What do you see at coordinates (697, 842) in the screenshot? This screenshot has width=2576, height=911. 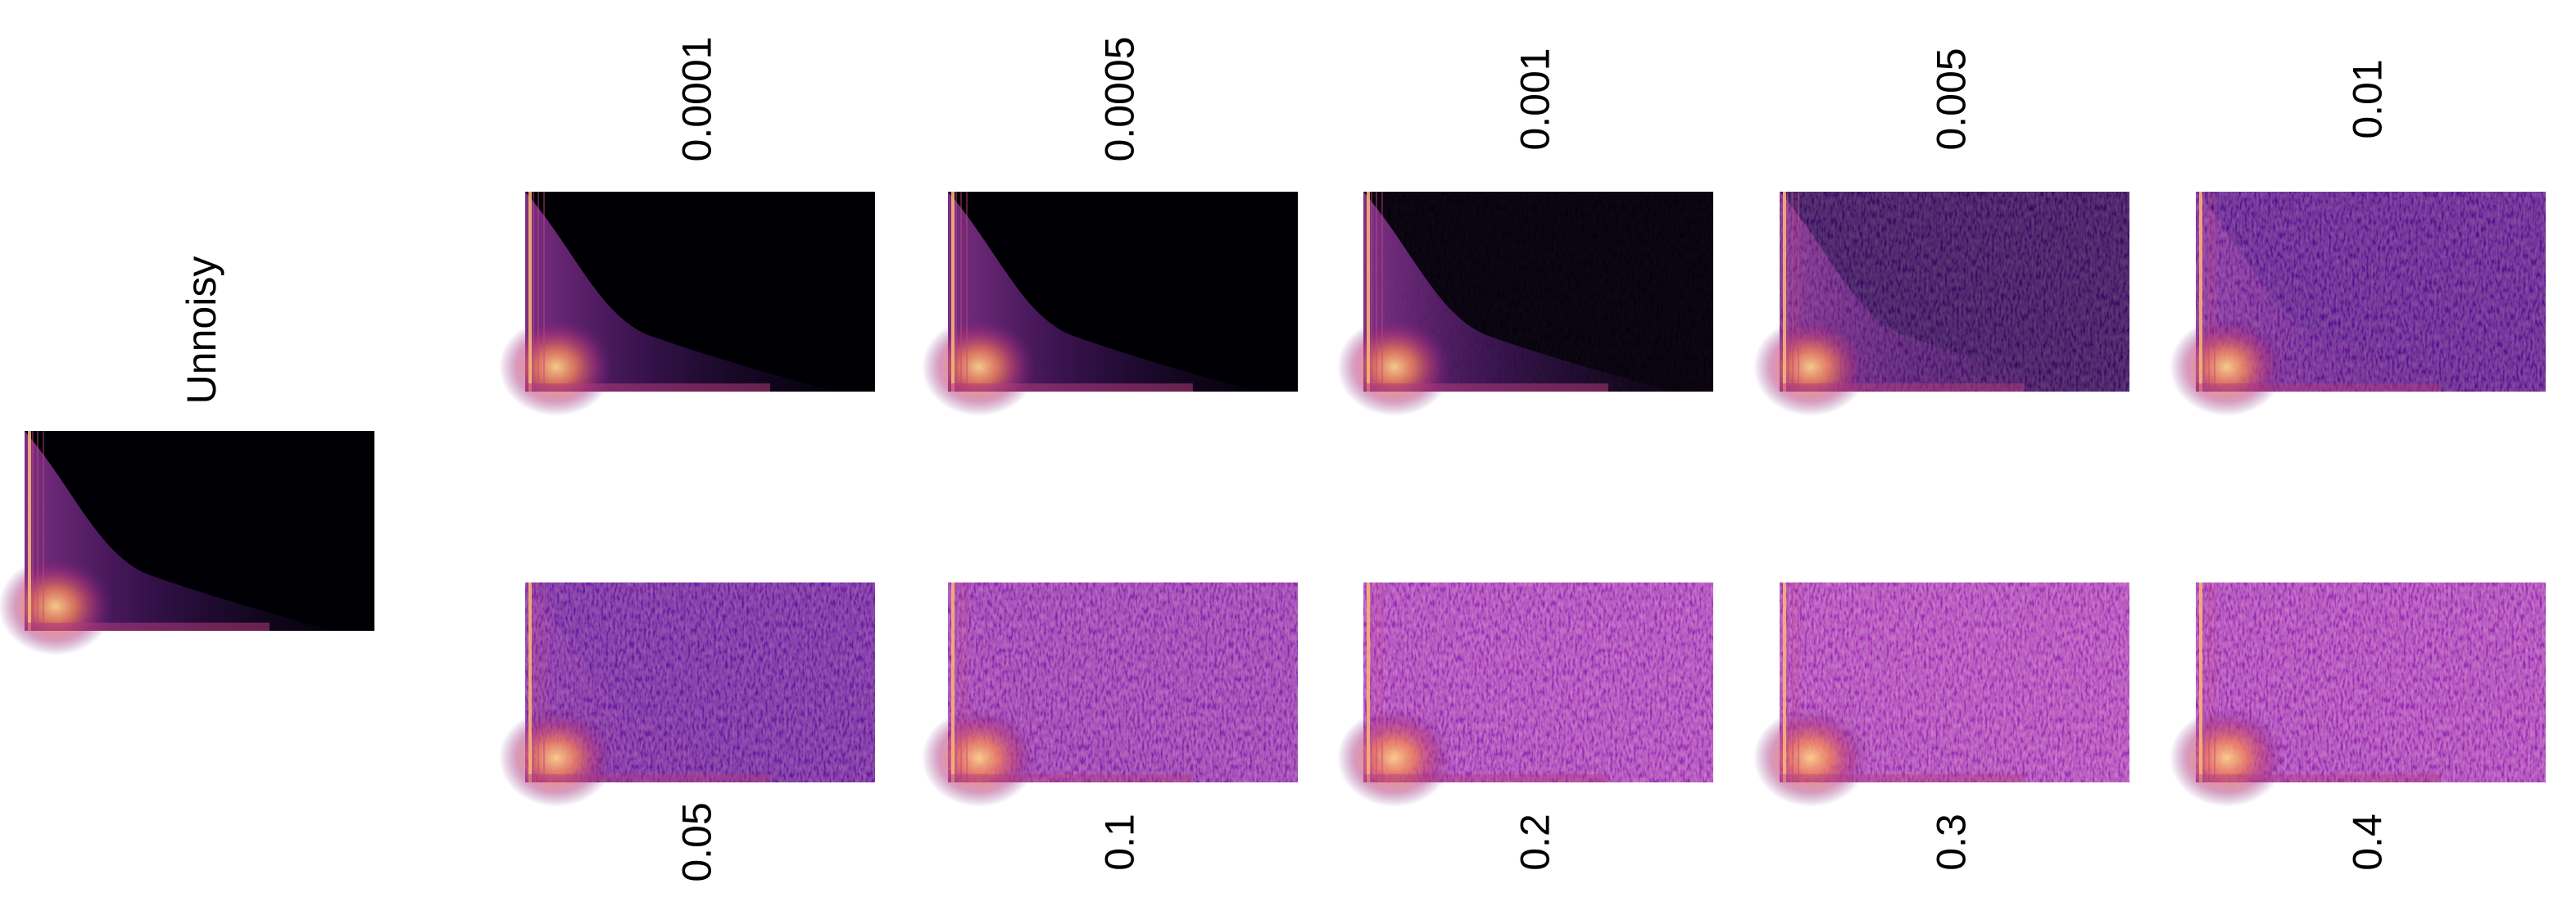 I see `panel-label: 0.05` at bounding box center [697, 842].